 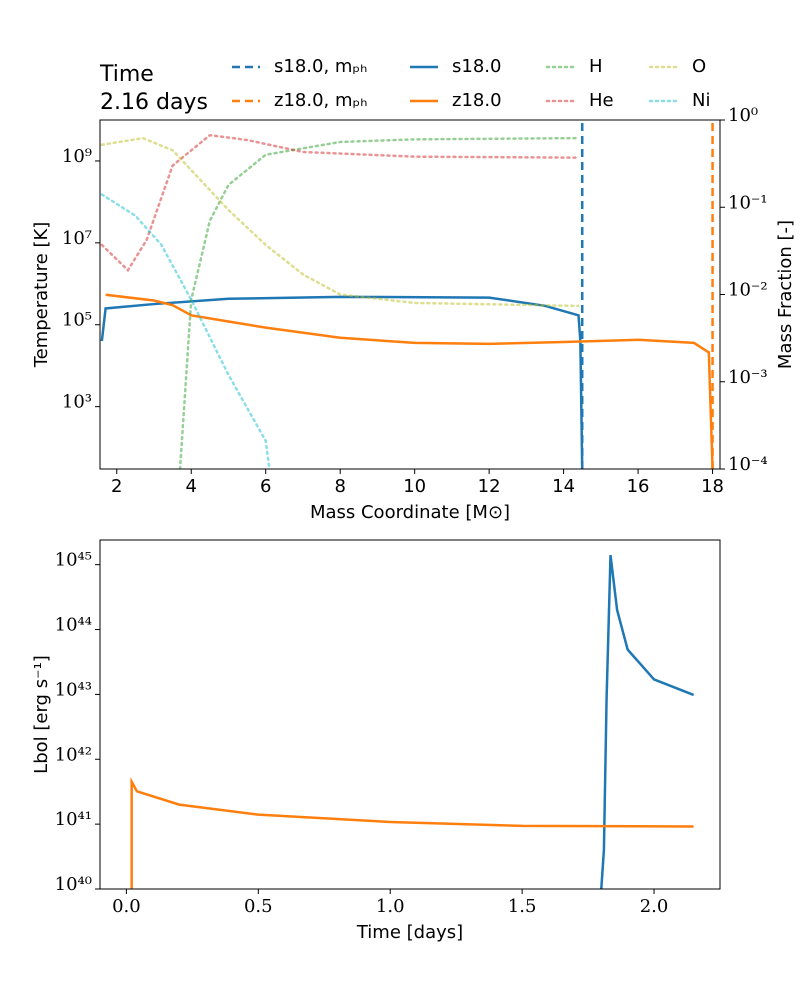 I want to click on x-tick-label: 6, so click(x=265, y=486).